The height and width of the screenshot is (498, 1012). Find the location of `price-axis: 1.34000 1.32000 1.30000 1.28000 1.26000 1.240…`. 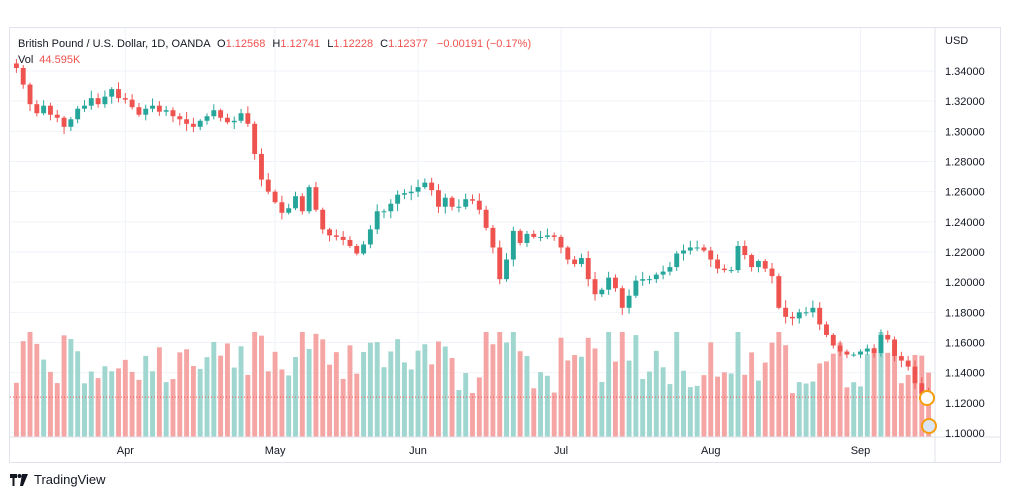

price-axis: 1.34000 1.32000 1.30000 1.28000 1.26000 1.240… is located at coordinates (965, 253).